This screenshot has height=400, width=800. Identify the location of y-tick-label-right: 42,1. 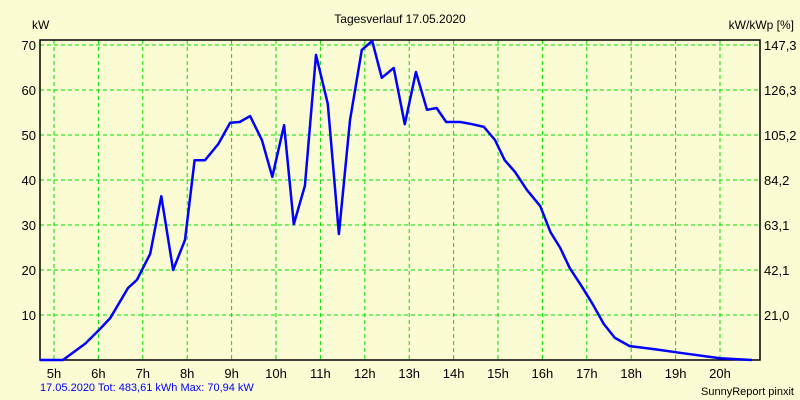
(776, 270).